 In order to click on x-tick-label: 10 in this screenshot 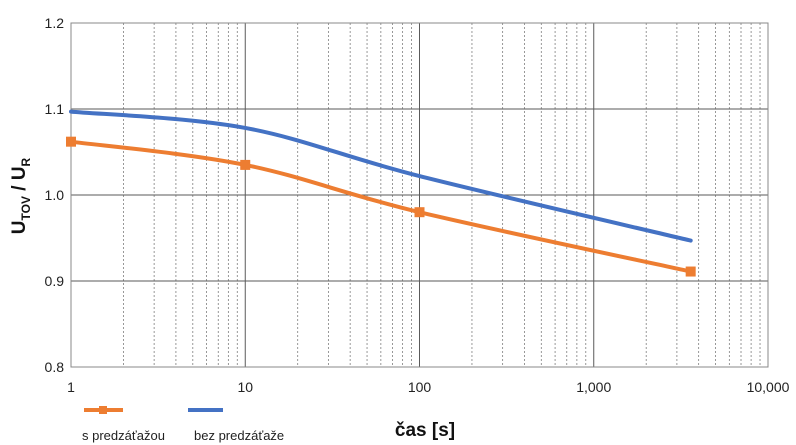, I will do `click(245, 387)`.